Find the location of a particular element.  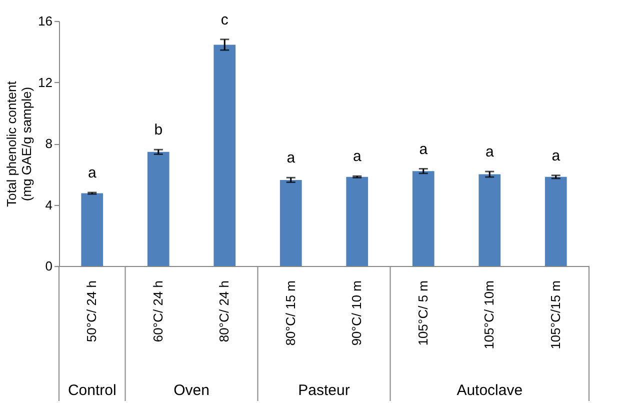

x-tick-label: 60°C/ 24 h is located at coordinates (158, 311).